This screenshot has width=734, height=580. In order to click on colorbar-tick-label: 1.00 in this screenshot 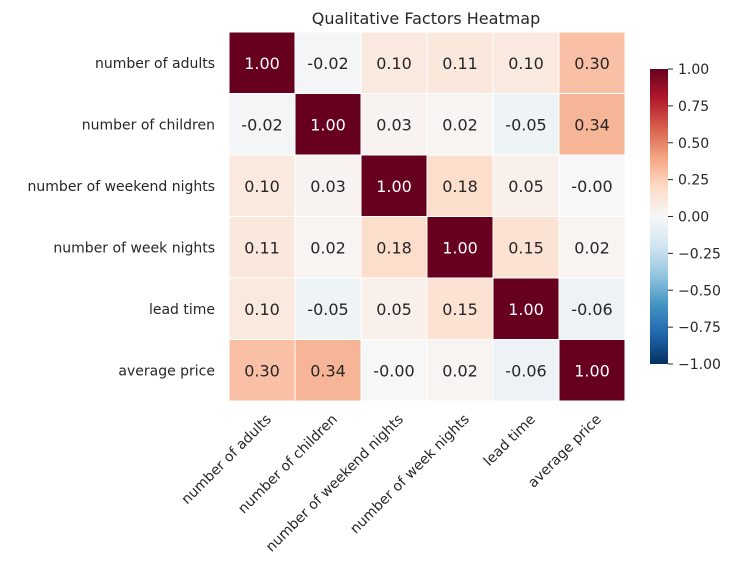, I will do `click(693, 70)`.